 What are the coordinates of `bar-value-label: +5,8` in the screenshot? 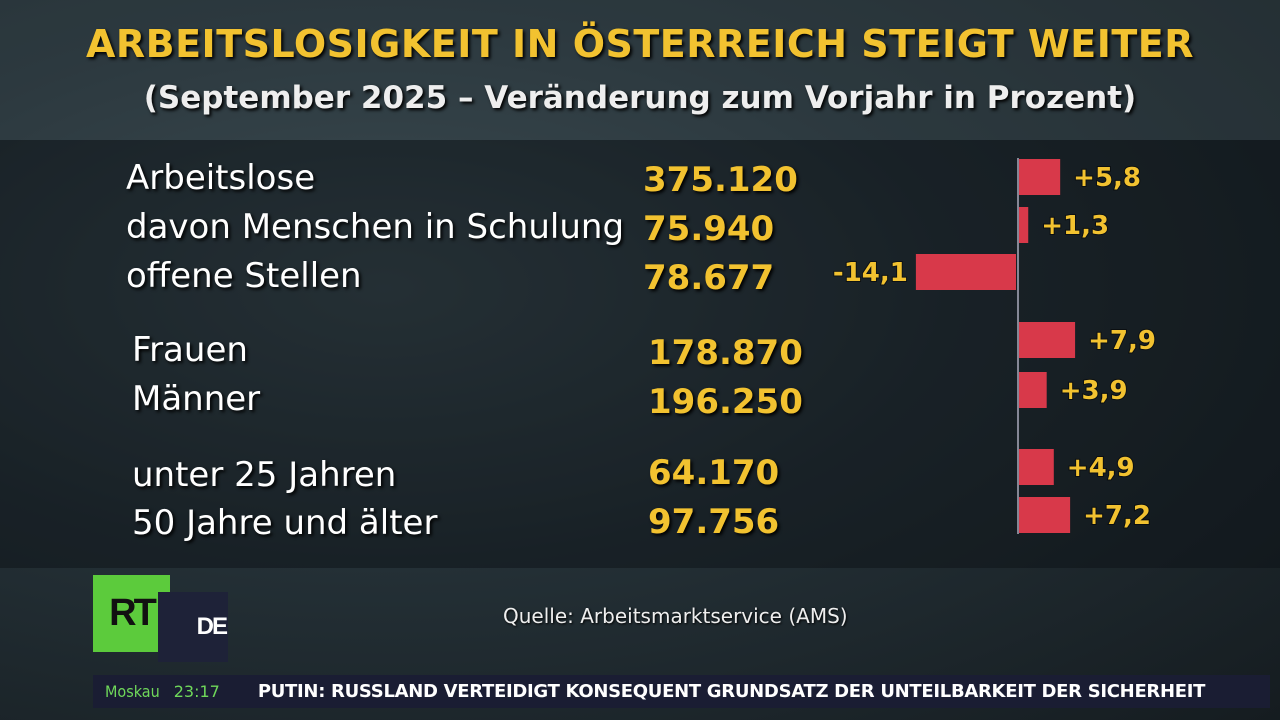 It's located at (1107, 178).